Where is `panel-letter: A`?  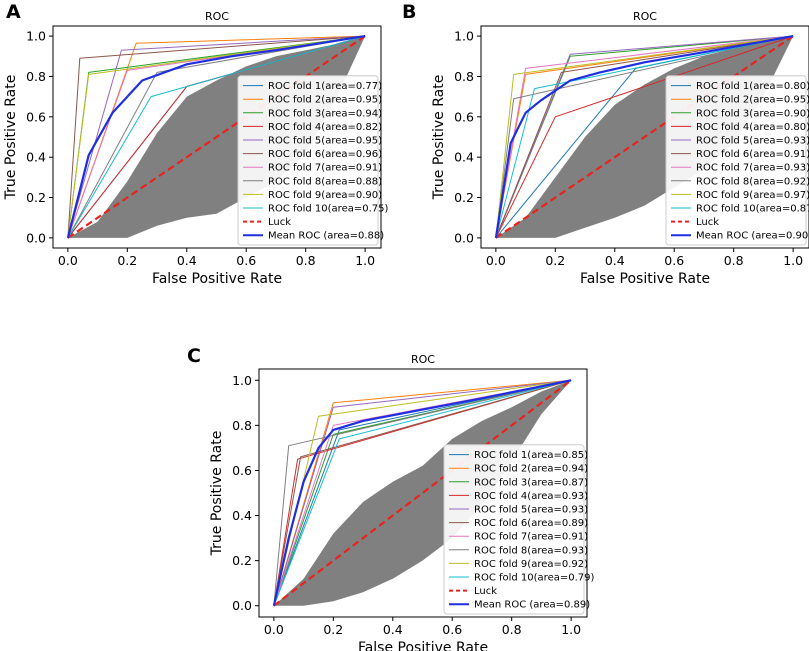 panel-letter: A is located at coordinates (13, 12).